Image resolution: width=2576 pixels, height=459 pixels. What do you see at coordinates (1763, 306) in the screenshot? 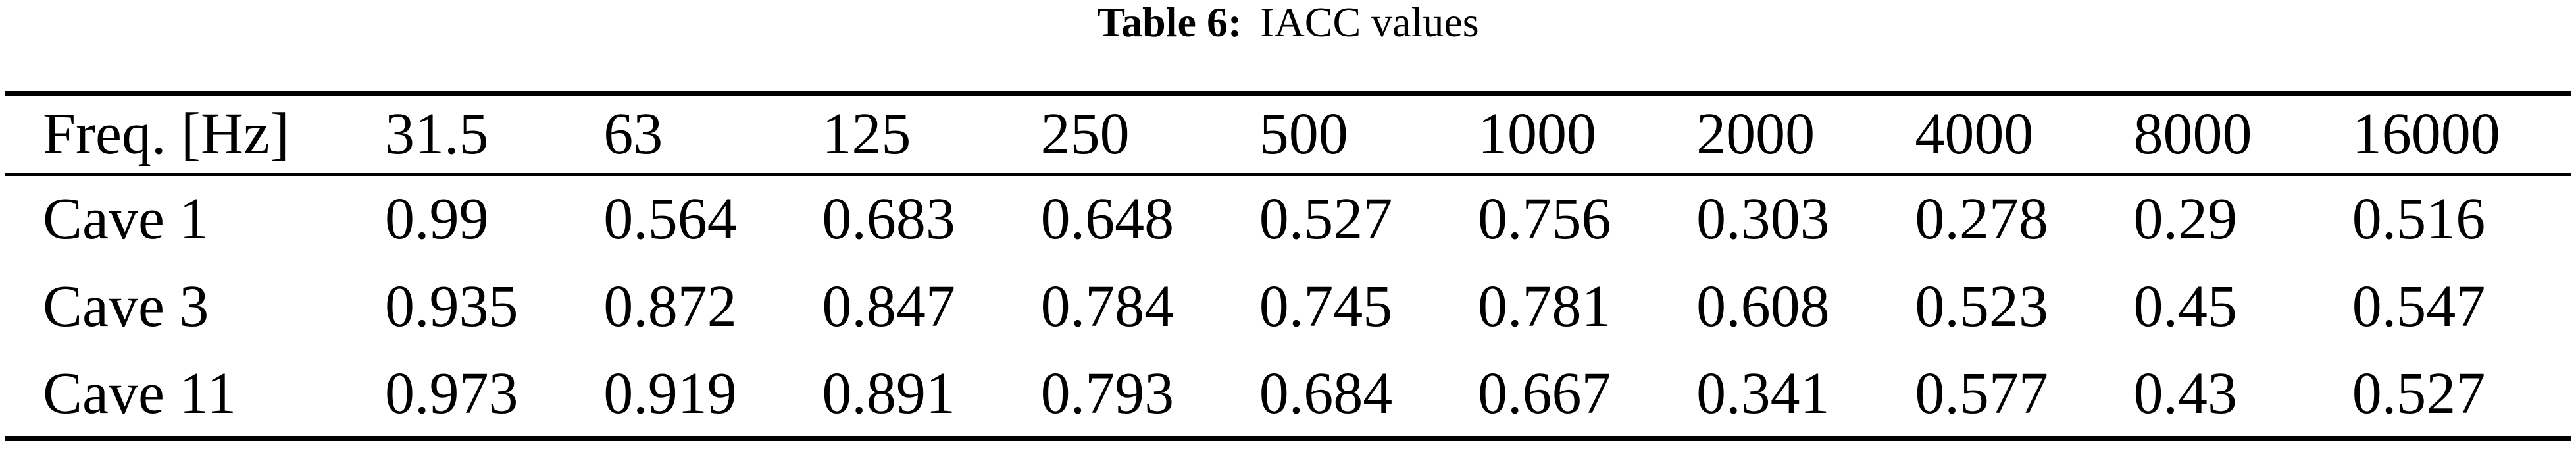
I see `table-cell: 0.608` at bounding box center [1763, 306].